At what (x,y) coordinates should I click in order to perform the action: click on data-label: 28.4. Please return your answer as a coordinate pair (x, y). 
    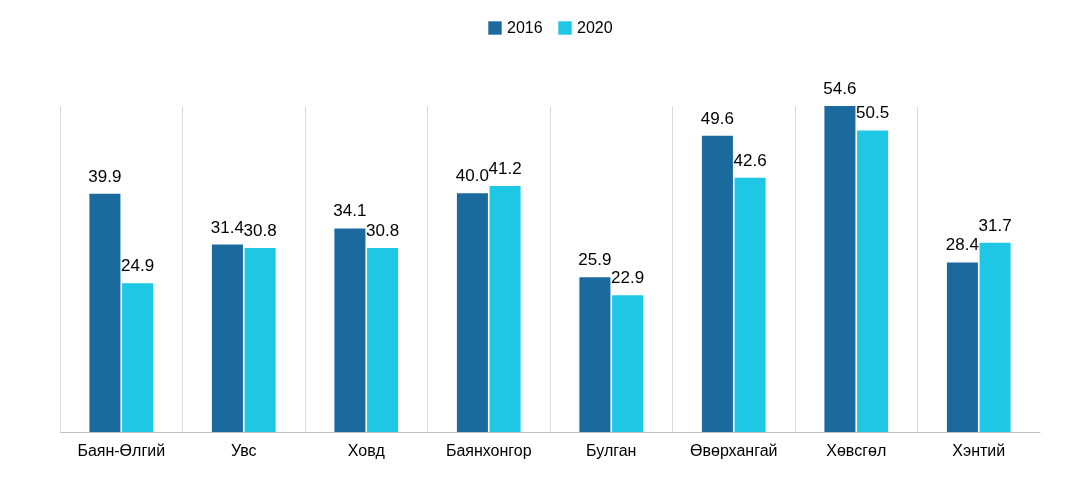
    Looking at the image, I should click on (962, 245).